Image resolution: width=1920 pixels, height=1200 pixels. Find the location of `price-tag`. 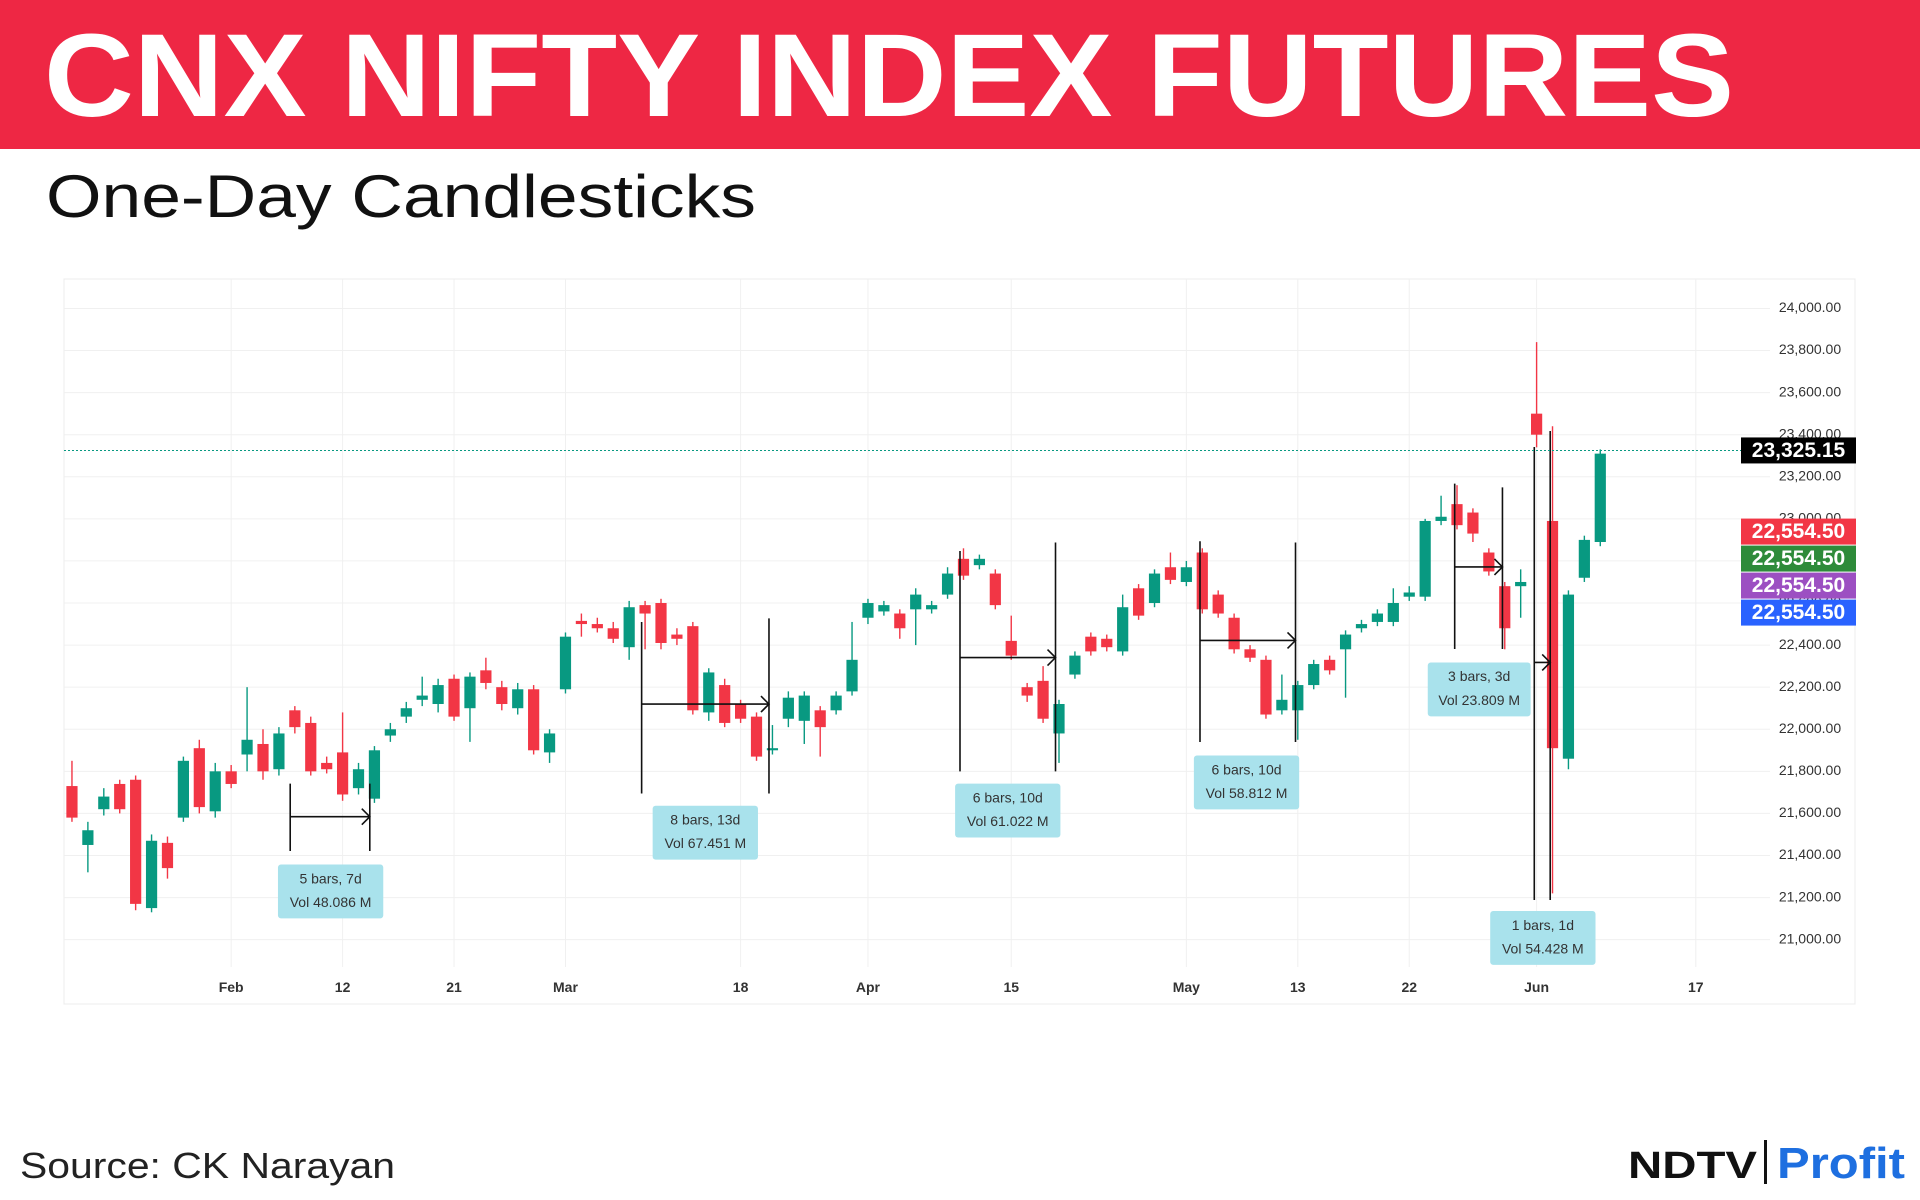

price-tag is located at coordinates (1798, 558).